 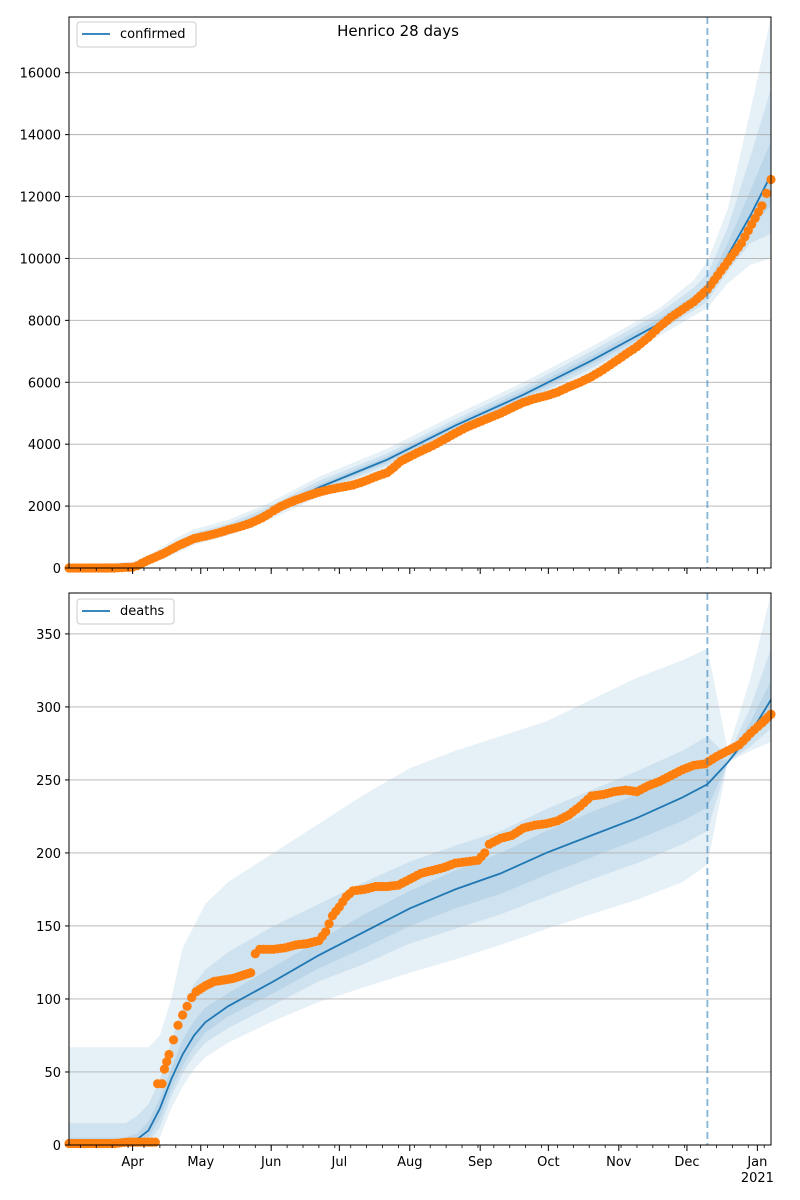 I want to click on y-tick-label: 8000, so click(x=44, y=321).